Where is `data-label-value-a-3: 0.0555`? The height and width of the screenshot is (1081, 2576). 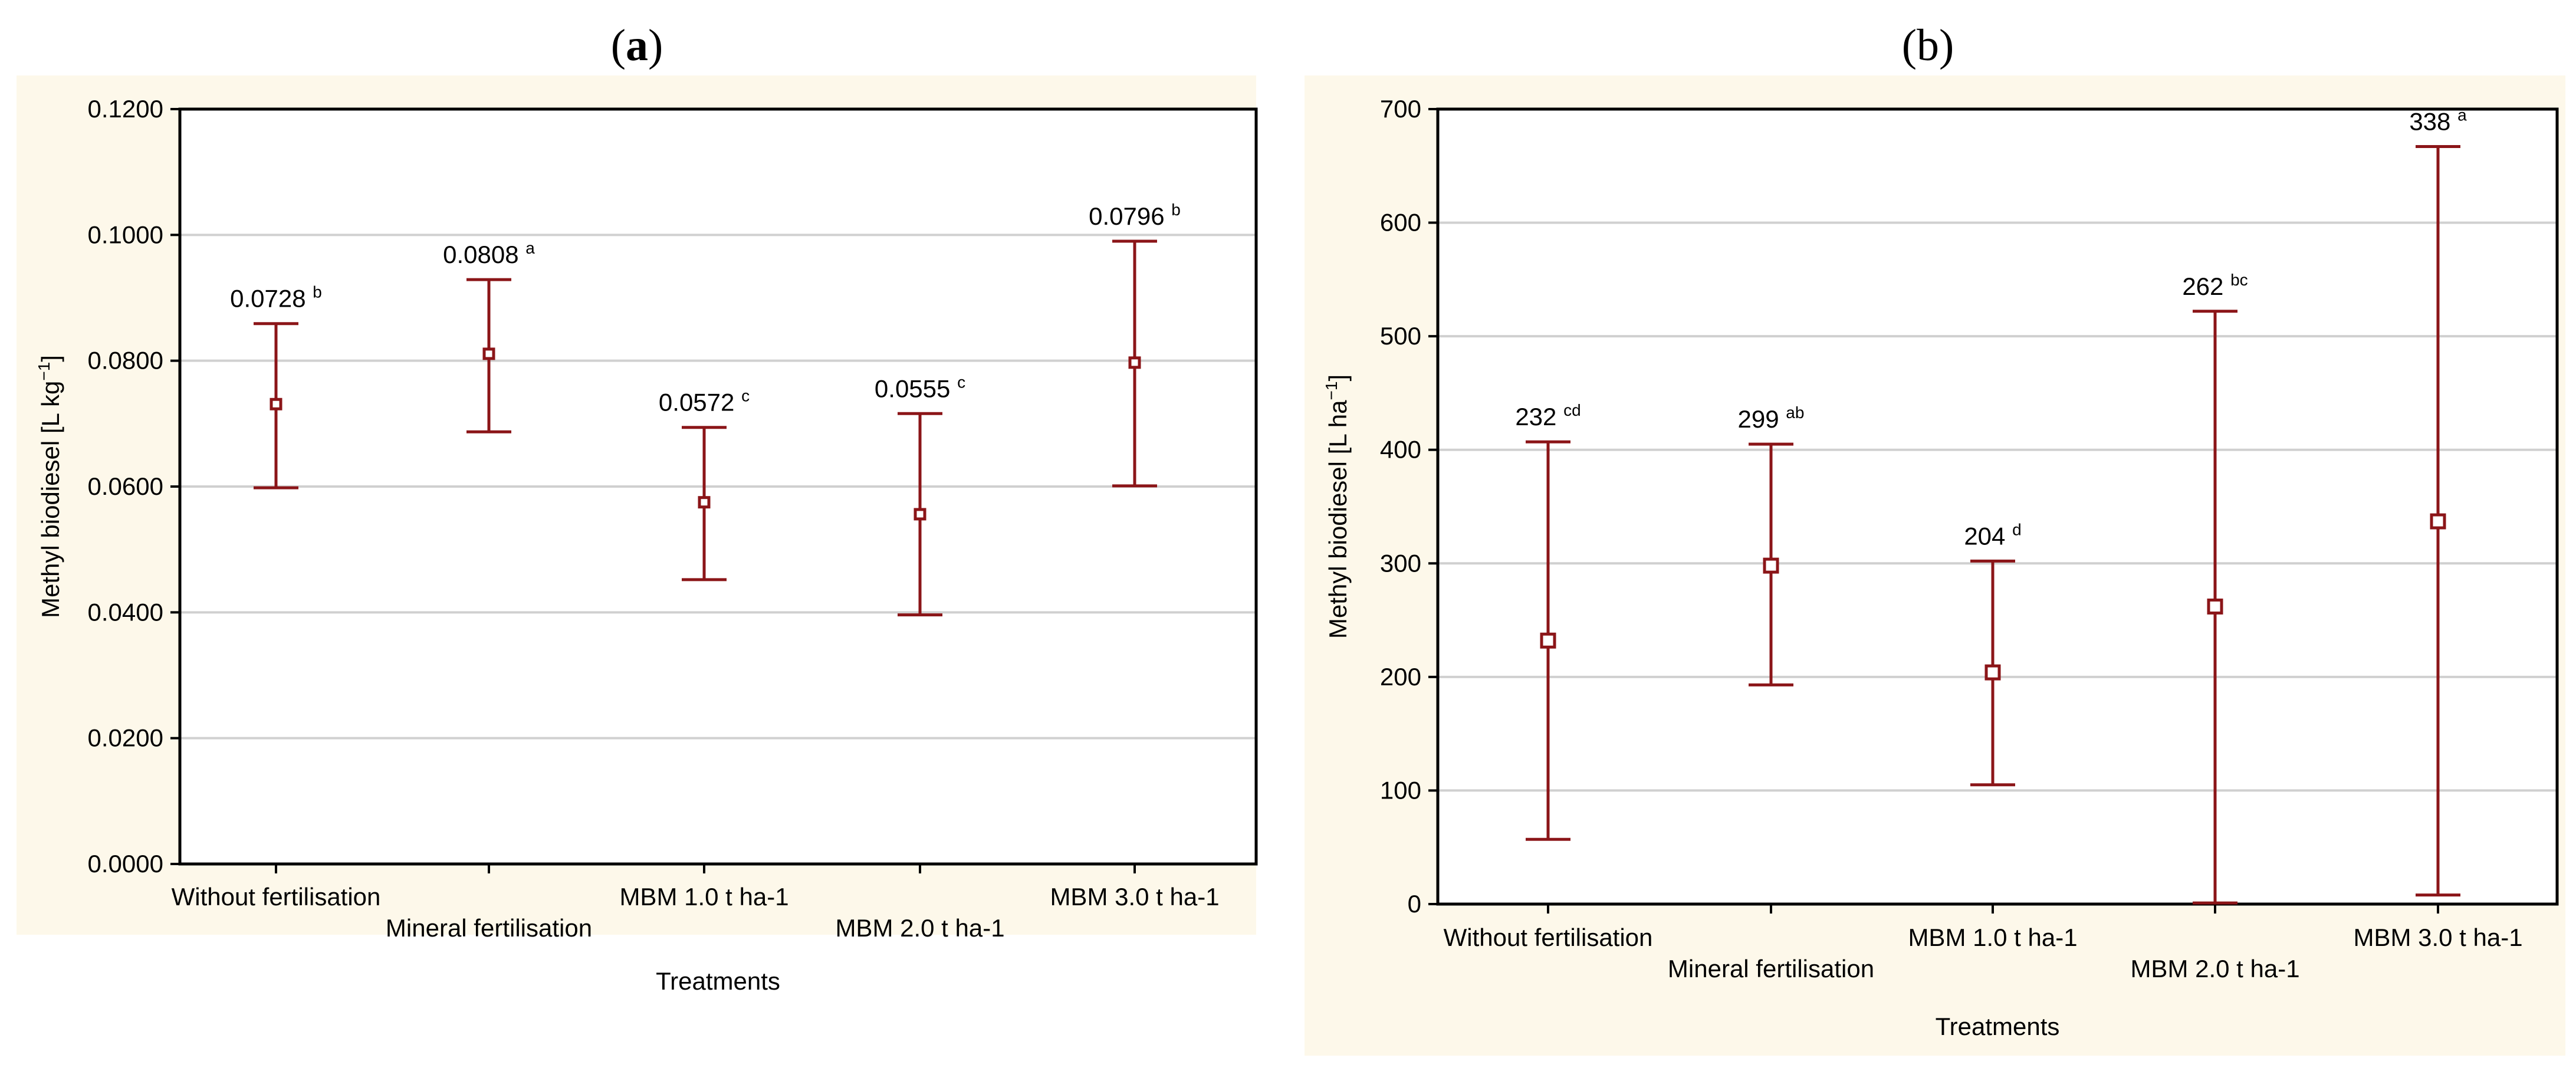
data-label-value-a-3: 0.0555 is located at coordinates (916, 388).